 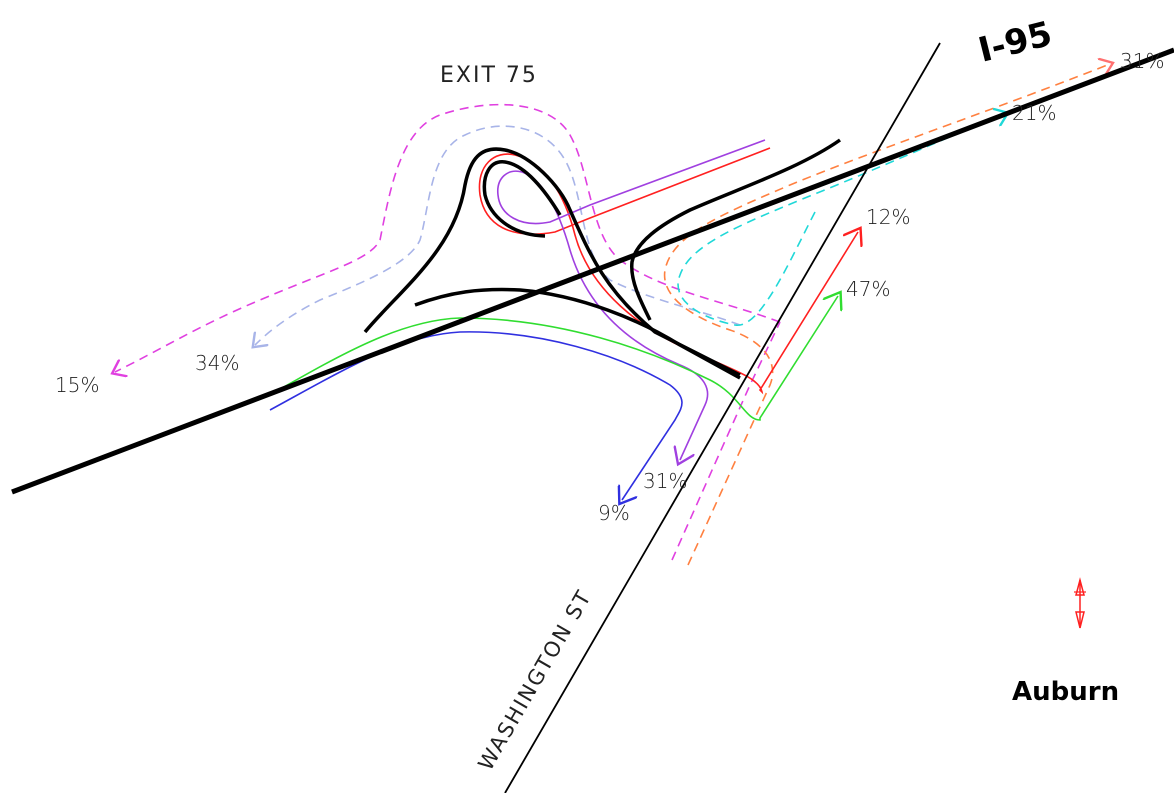 What do you see at coordinates (77, 385) in the screenshot?
I see `flow-label-sw-magenta: 15%` at bounding box center [77, 385].